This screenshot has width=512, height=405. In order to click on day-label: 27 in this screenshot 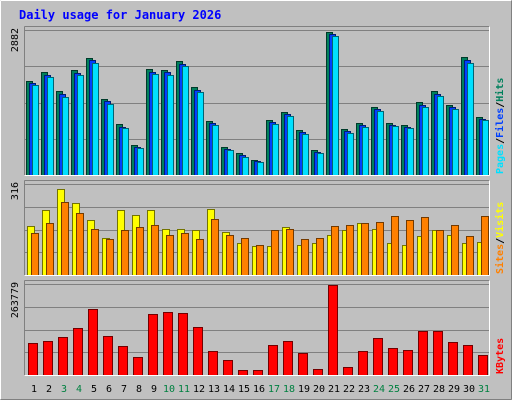, I will do `click(424, 389)`.